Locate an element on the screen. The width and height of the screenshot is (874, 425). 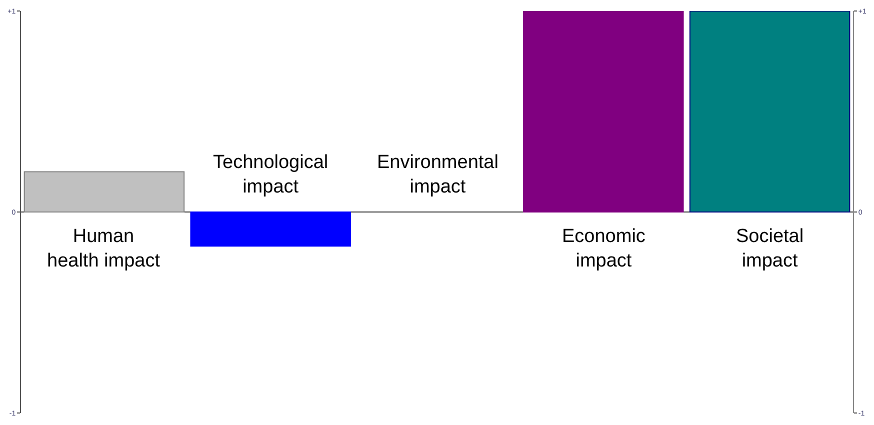
x-tick-label: Societal impact is located at coordinates (770, 249).